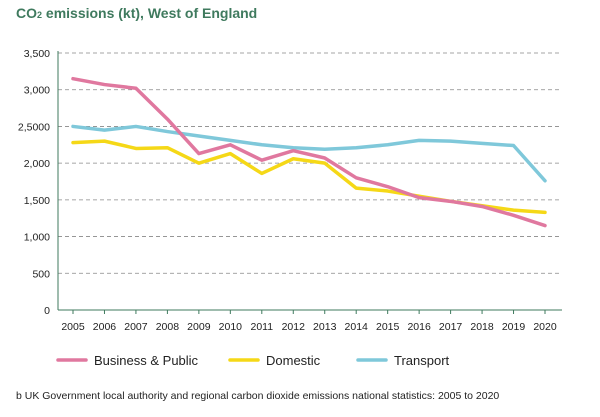 This screenshot has height=417, width=600. Describe the element at coordinates (388, 327) in the screenshot. I see `x-tick-label: 2015` at that location.